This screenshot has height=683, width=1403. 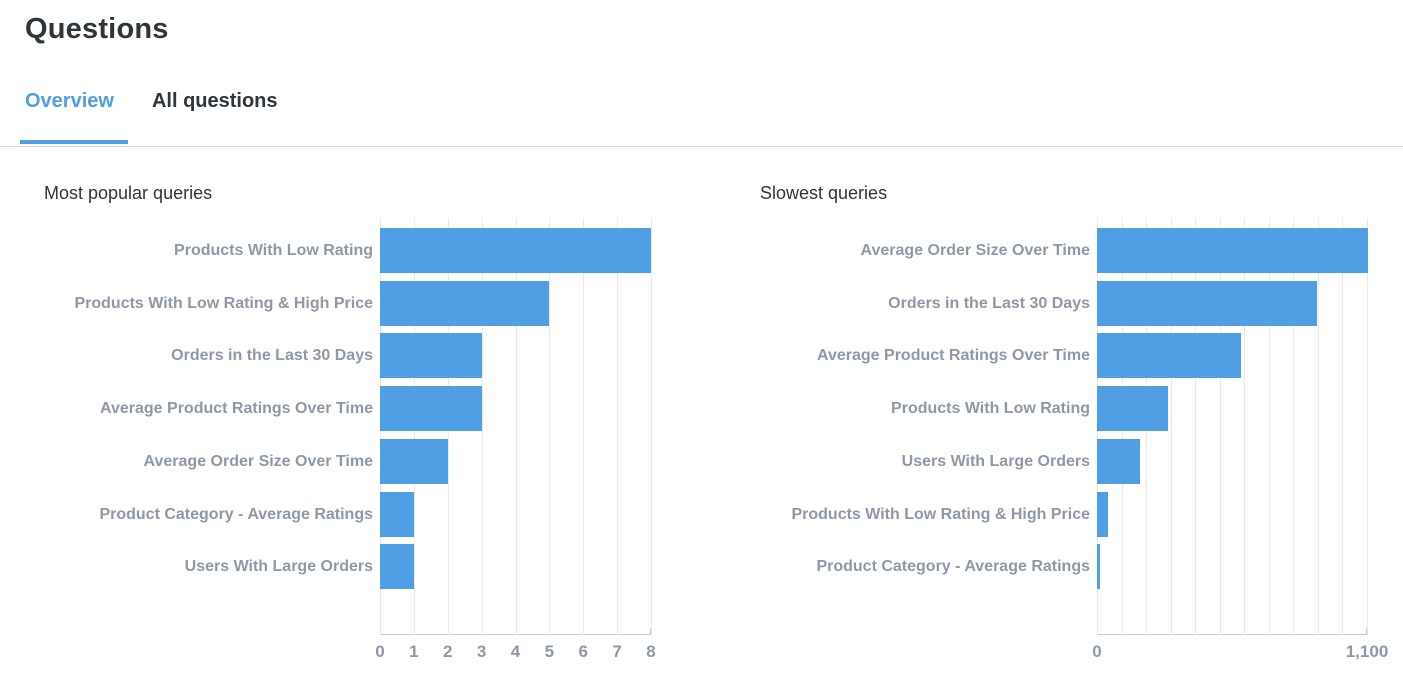 What do you see at coordinates (481, 651) in the screenshot?
I see `x-axis-tick-label: 3` at bounding box center [481, 651].